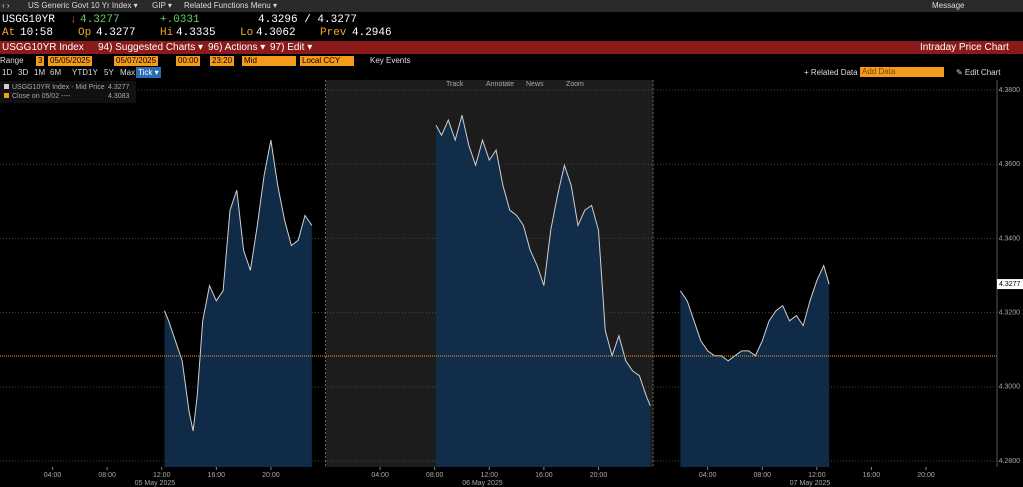 The image size is (1023, 487). Describe the element at coordinates (978, 72) in the screenshot. I see `edit-chart: ✎ Edit Chart` at that location.